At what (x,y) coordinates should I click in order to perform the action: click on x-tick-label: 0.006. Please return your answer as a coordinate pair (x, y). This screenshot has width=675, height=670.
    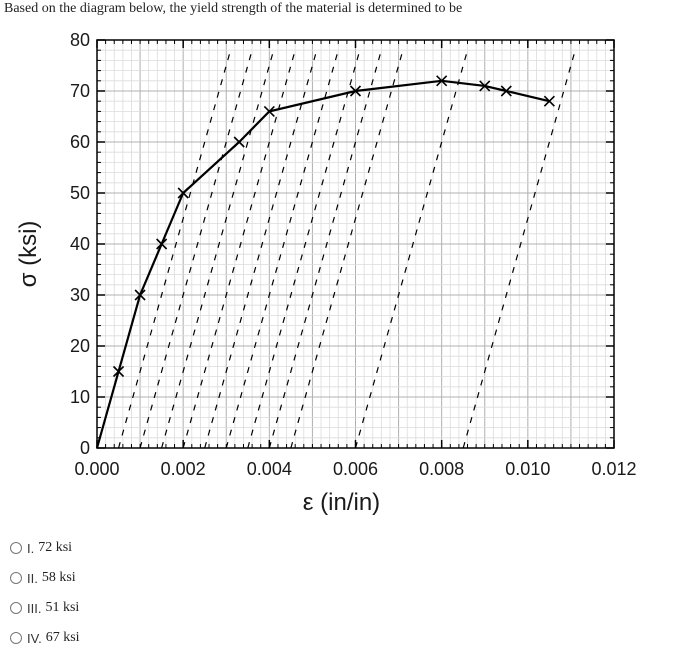
    Looking at the image, I should click on (355, 469).